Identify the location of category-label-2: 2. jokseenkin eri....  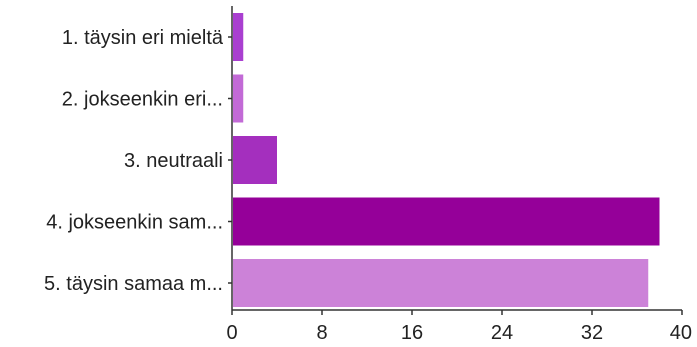
(142, 100).